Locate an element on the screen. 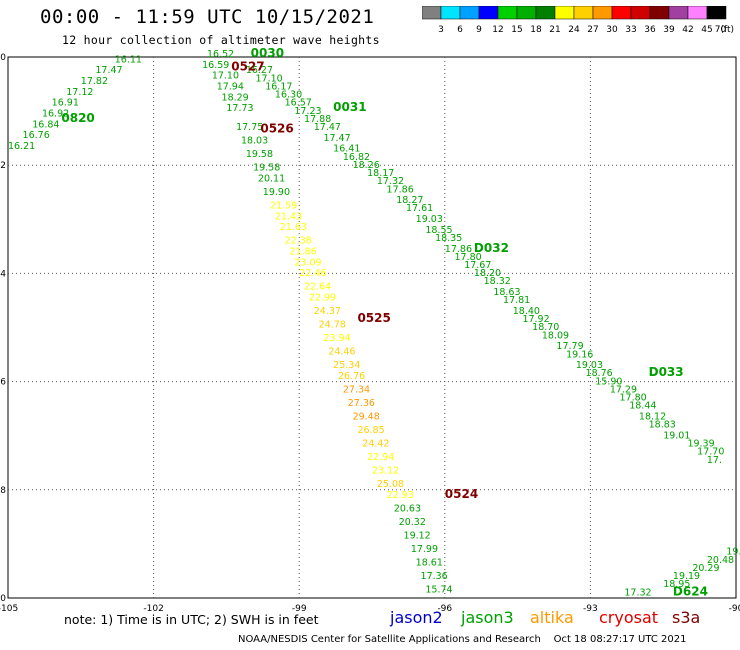  swh-value: 18.20 is located at coordinates (487, 273).